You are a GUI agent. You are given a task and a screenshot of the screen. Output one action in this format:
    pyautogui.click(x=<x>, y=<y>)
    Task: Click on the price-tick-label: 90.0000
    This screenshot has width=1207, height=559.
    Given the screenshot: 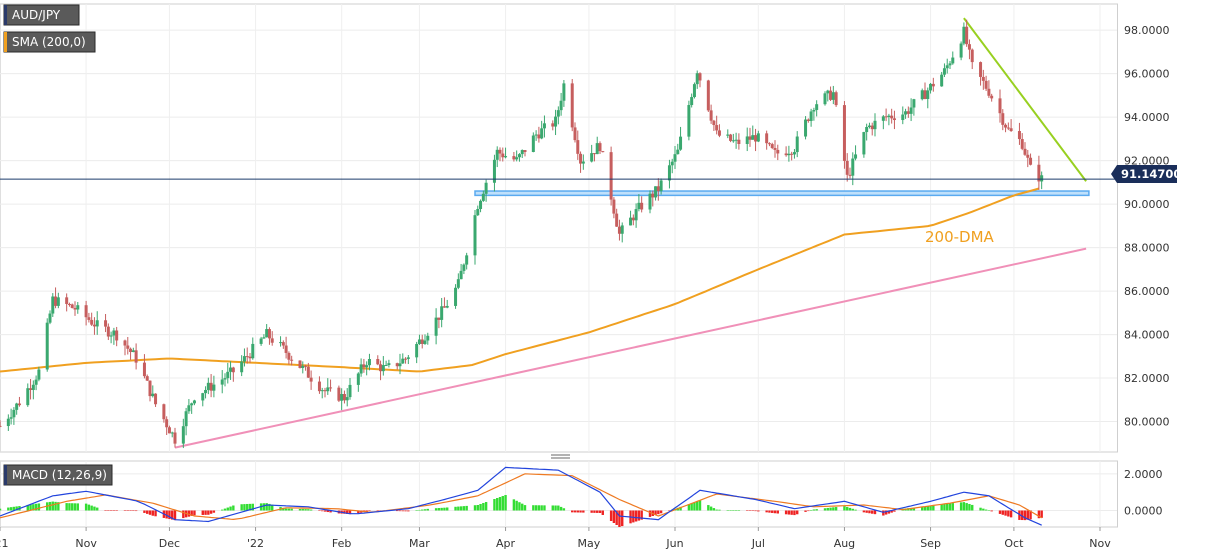 What is the action you would take?
    pyautogui.click(x=1147, y=204)
    